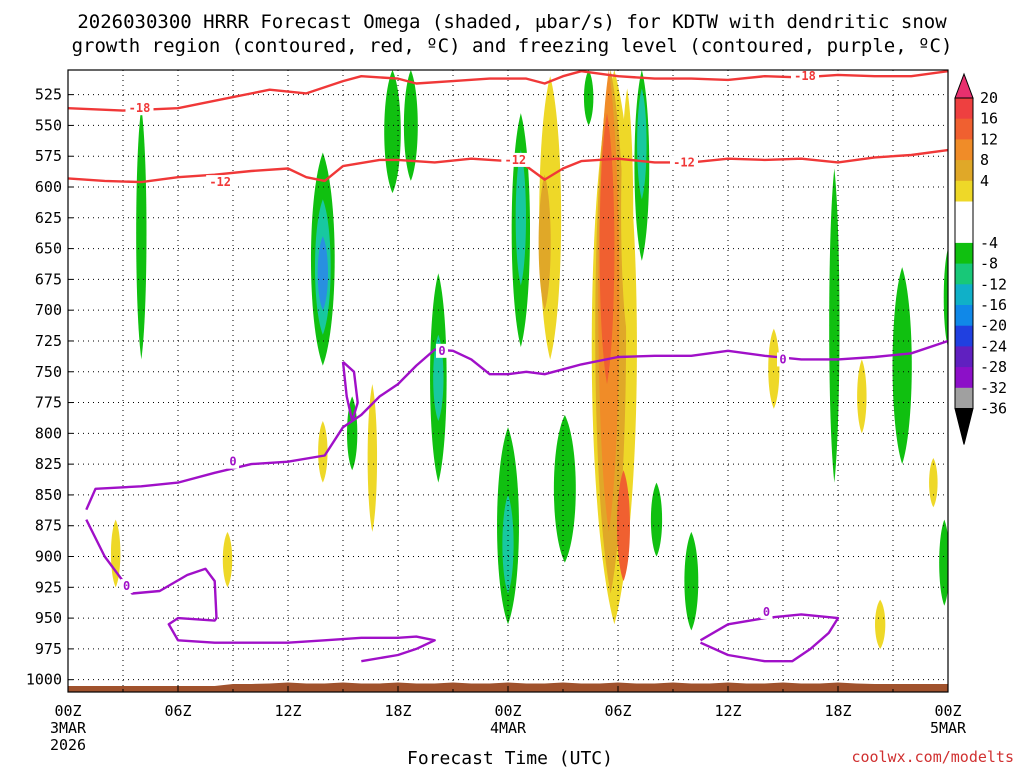 The width and height of the screenshot is (1024, 768). What do you see at coordinates (48, 649) in the screenshot?
I see `y-tick-label: 975` at bounding box center [48, 649].